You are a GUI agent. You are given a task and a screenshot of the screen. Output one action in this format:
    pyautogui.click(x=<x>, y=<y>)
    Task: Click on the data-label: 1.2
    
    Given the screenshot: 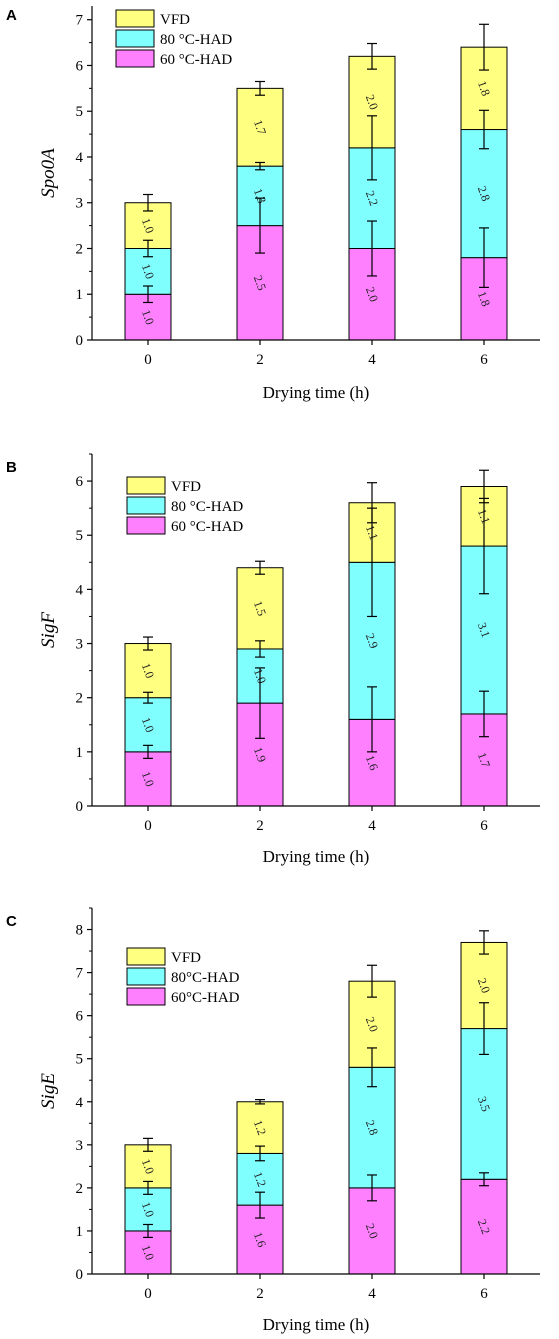 What is the action you would take?
    pyautogui.click(x=260, y=1127)
    